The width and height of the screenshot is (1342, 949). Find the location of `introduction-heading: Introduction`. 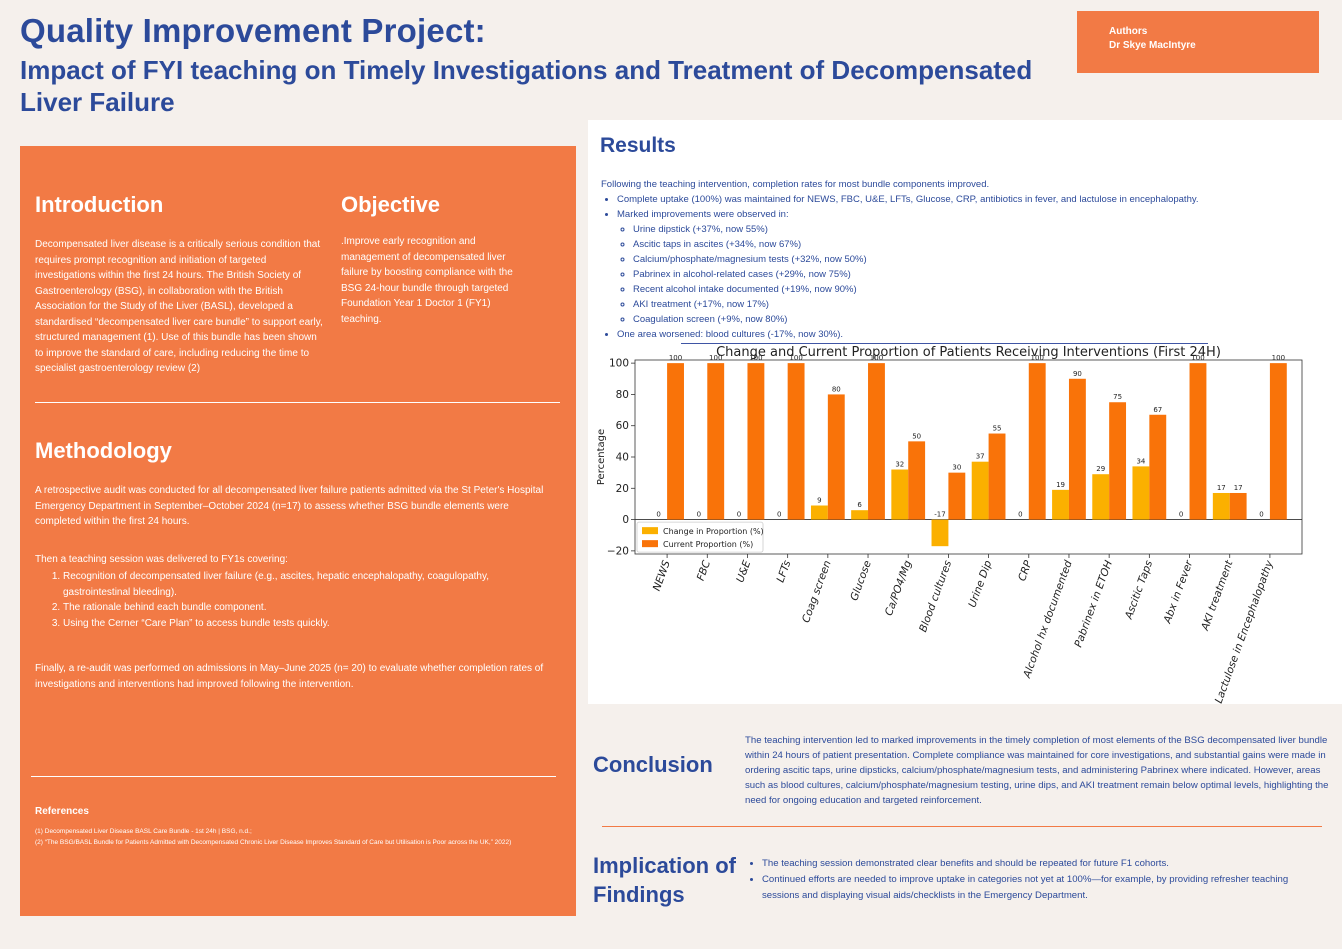

introduction-heading: Introduction is located at coordinates (99, 204).